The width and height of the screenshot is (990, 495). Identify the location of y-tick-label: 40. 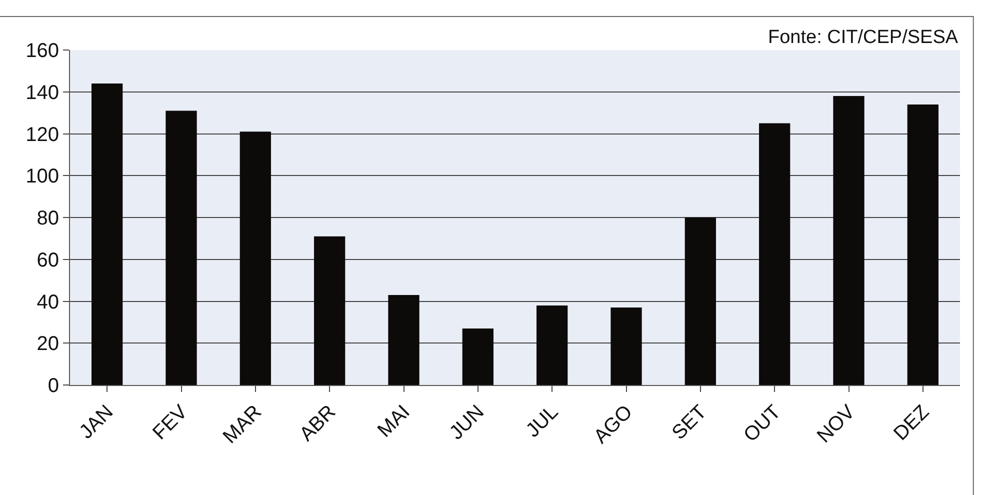
(47, 302).